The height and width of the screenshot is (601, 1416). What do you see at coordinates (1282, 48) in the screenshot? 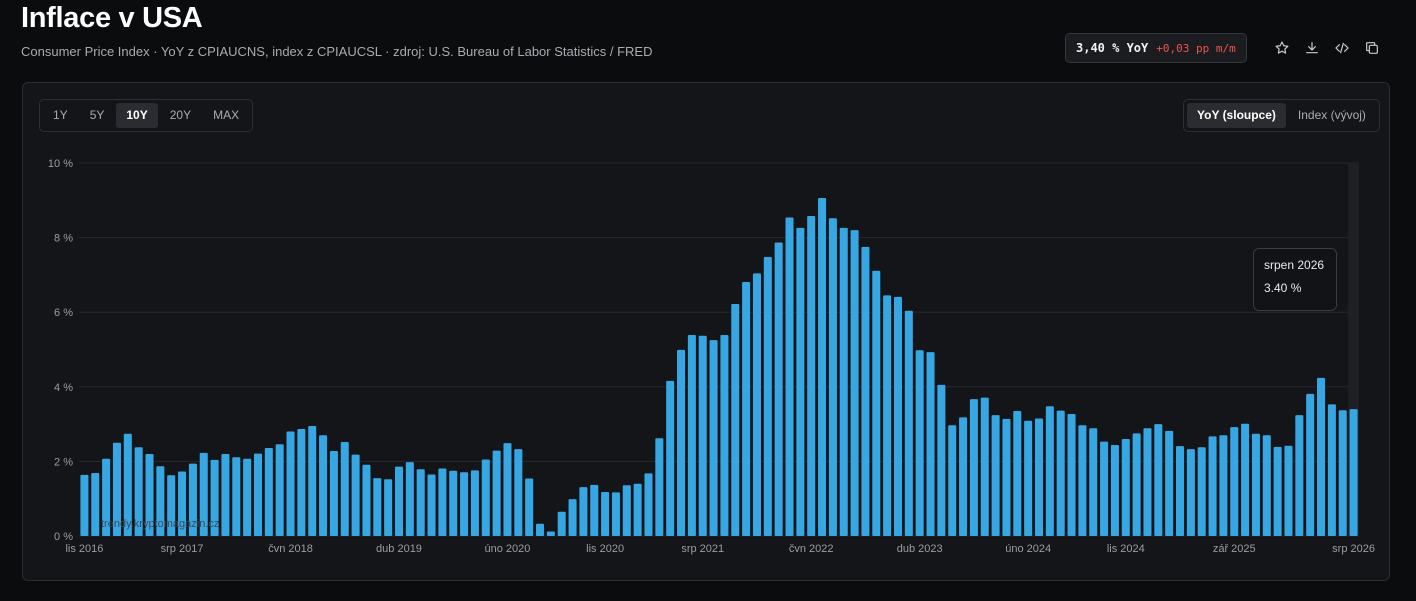
I see `star-icon` at bounding box center [1282, 48].